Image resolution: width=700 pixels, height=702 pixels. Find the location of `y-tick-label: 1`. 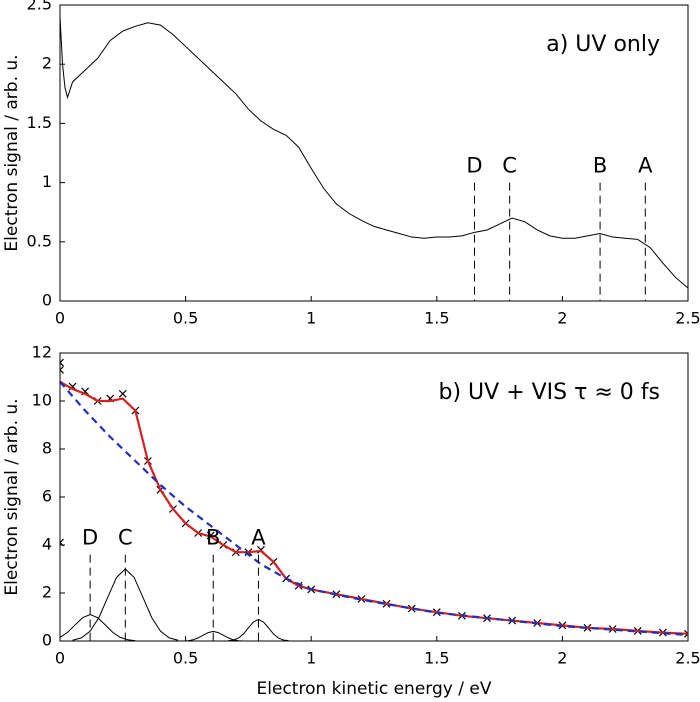

y-tick-label: 1 is located at coordinates (47, 181).